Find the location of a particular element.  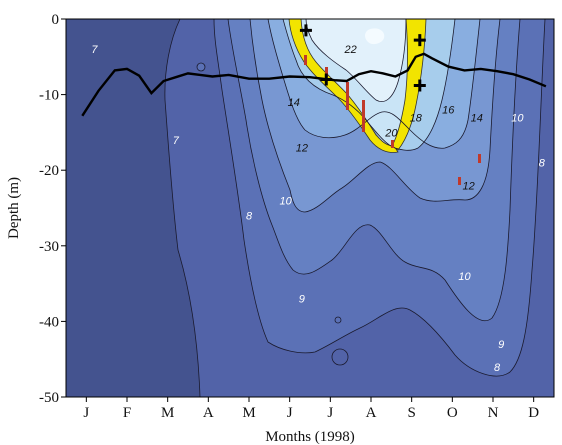

x-axis-title: Months (1998) is located at coordinates (310, 437).